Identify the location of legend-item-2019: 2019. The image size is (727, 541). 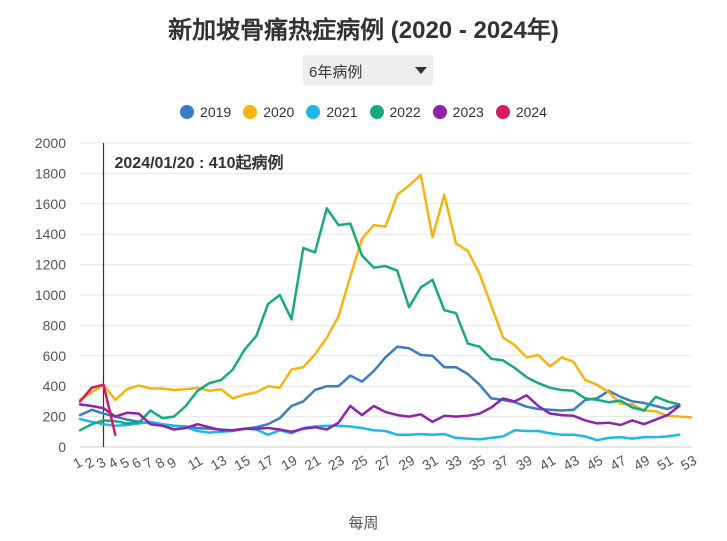
(205, 112).